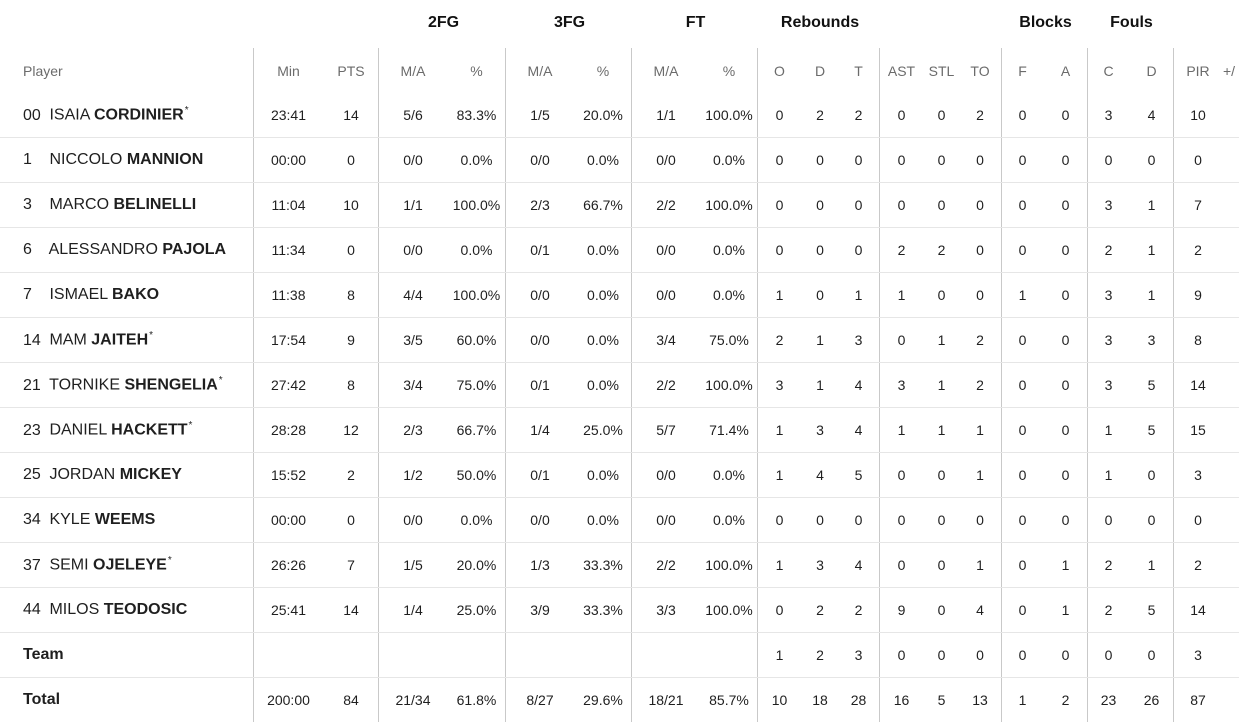 The image size is (1239, 722). I want to click on player-last-name: CORDINIER, so click(138, 115).